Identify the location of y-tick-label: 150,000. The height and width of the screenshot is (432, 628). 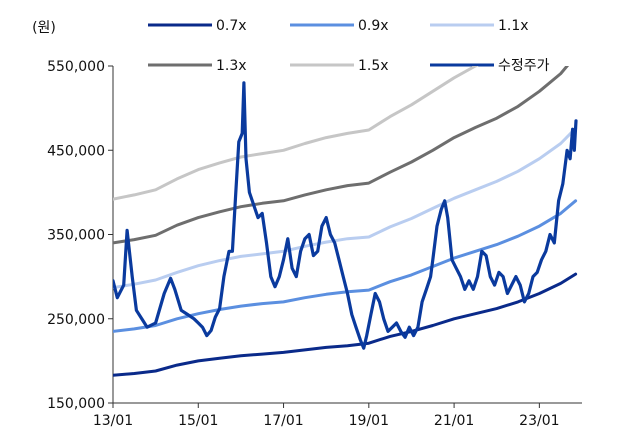
(76, 404).